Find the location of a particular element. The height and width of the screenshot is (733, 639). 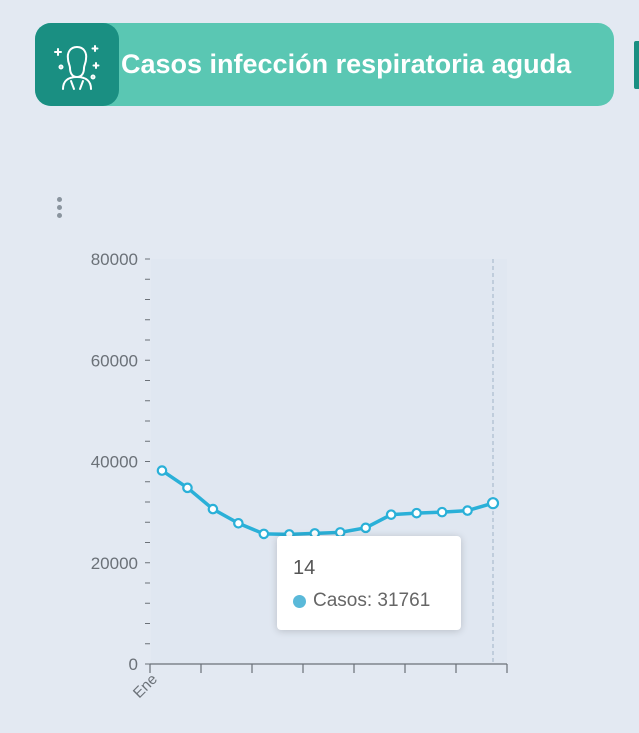

edge-tab is located at coordinates (636, 65).